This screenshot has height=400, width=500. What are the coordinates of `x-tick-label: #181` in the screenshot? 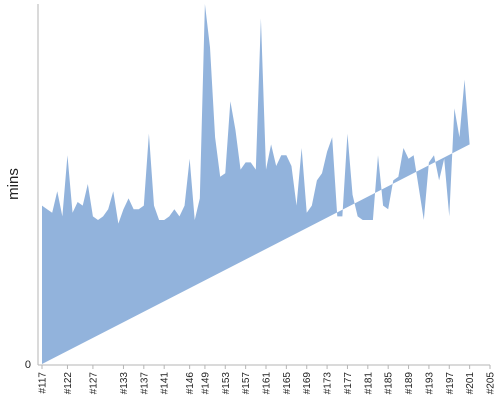 It's located at (368, 383).